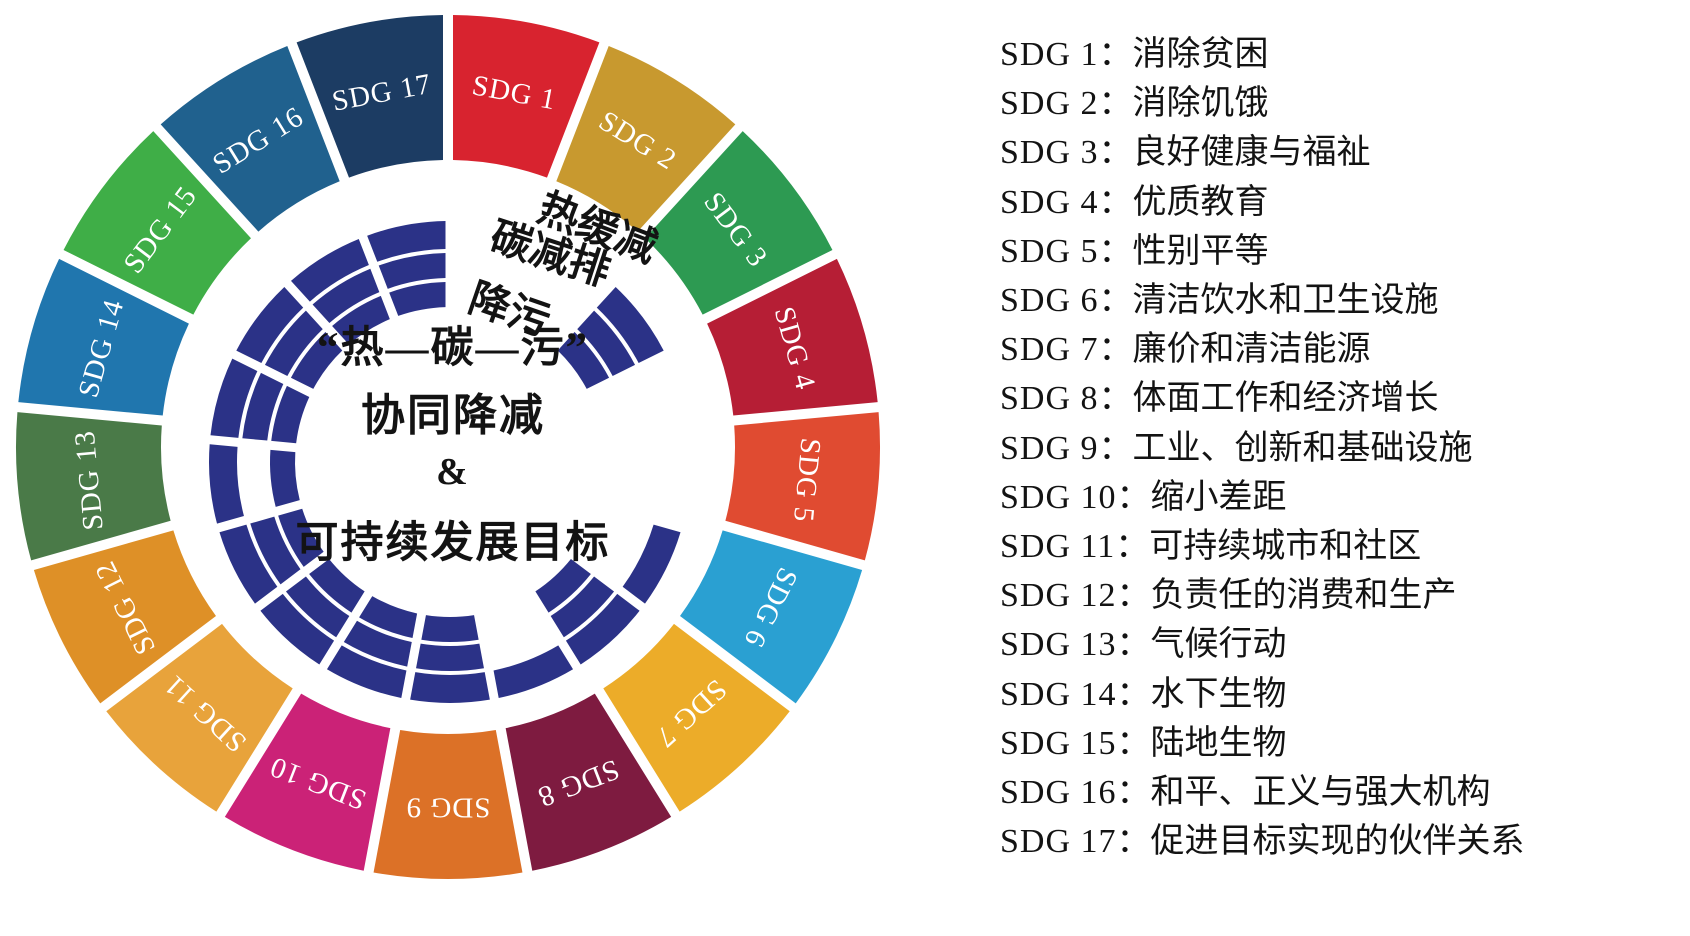 This screenshot has width=1690, height=936. I want to click on legend-goal: SDG 2, so click(1049, 104).